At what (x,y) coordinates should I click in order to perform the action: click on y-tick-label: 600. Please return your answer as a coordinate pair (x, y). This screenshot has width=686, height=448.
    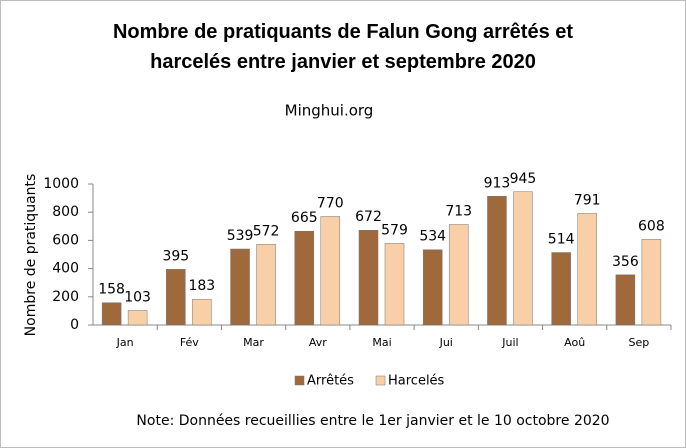
    Looking at the image, I should click on (65, 240).